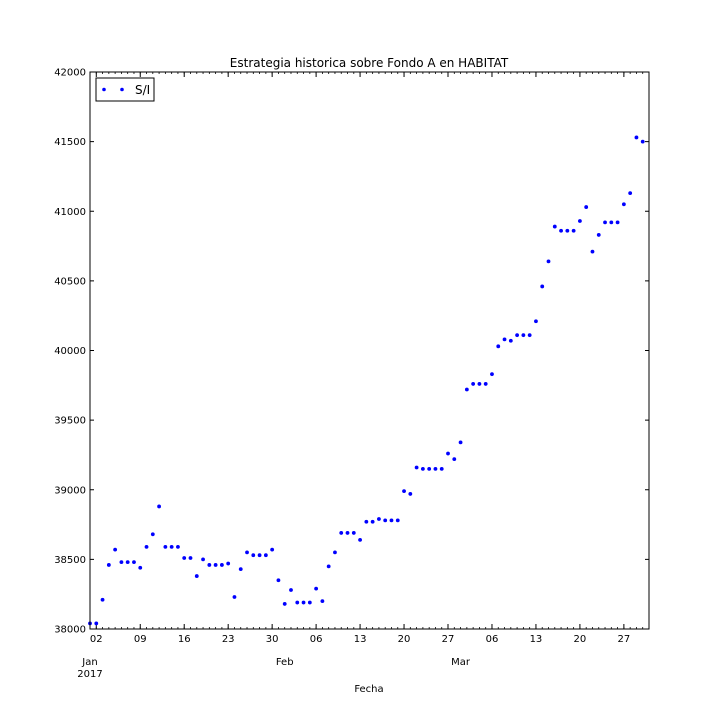 This screenshot has height=720, width=720. I want to click on x-tick-label: 09, so click(140, 639).